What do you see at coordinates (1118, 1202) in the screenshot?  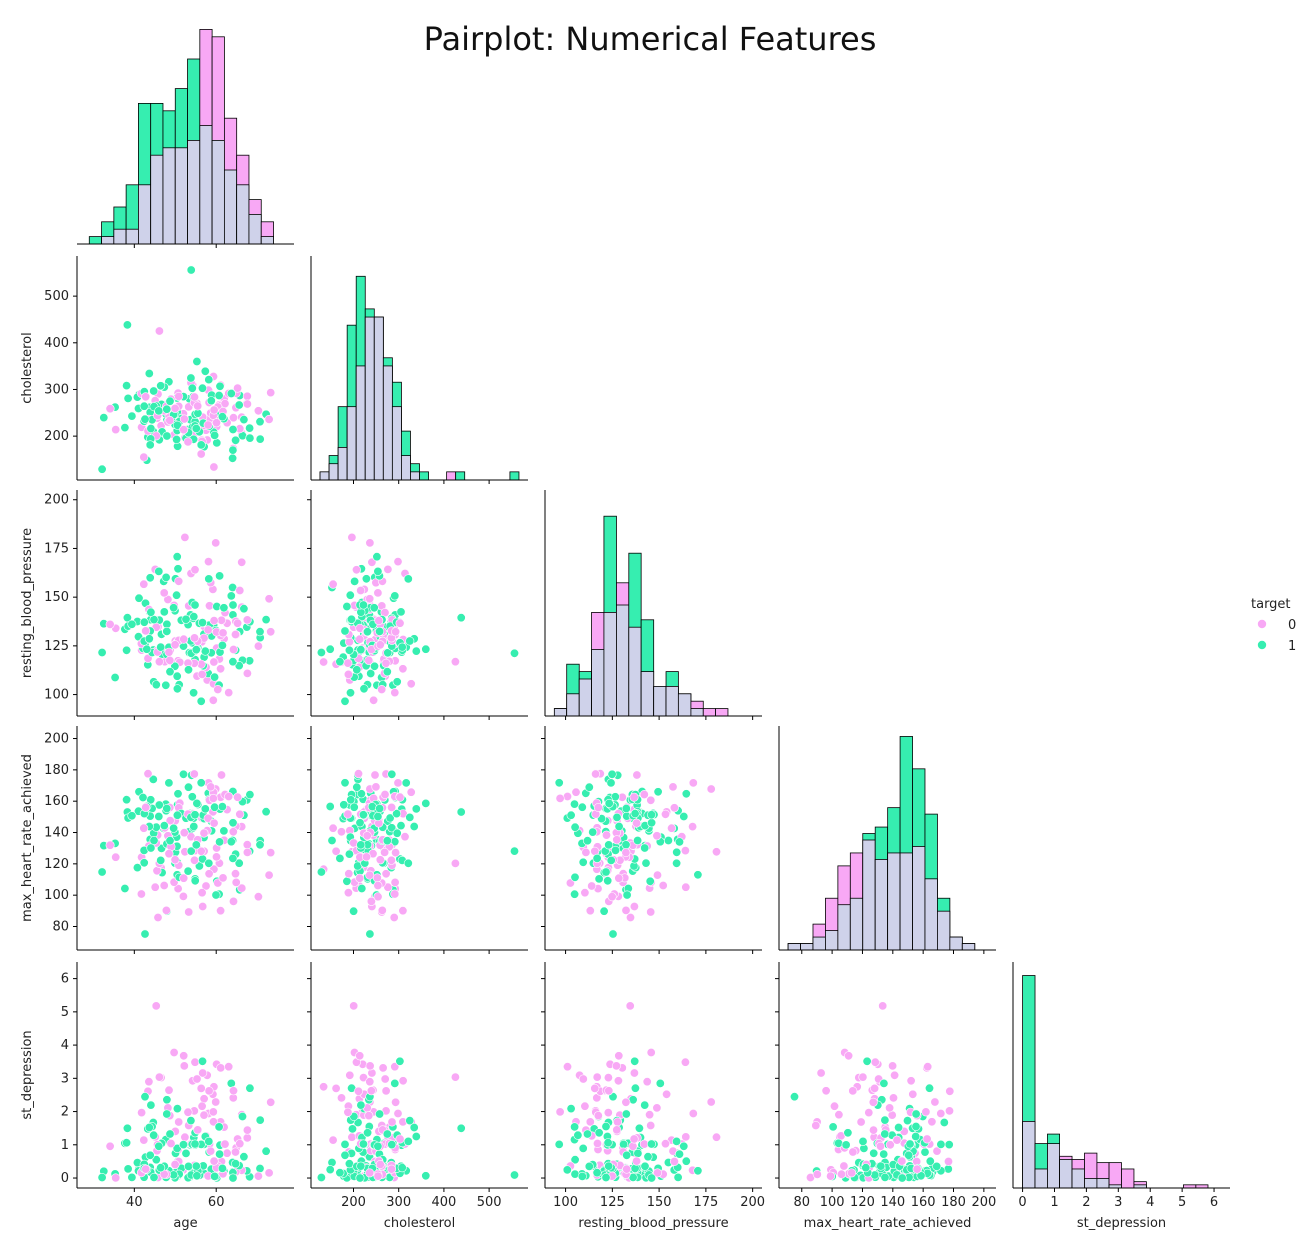 I see `x-tick-label: 3` at bounding box center [1118, 1202].